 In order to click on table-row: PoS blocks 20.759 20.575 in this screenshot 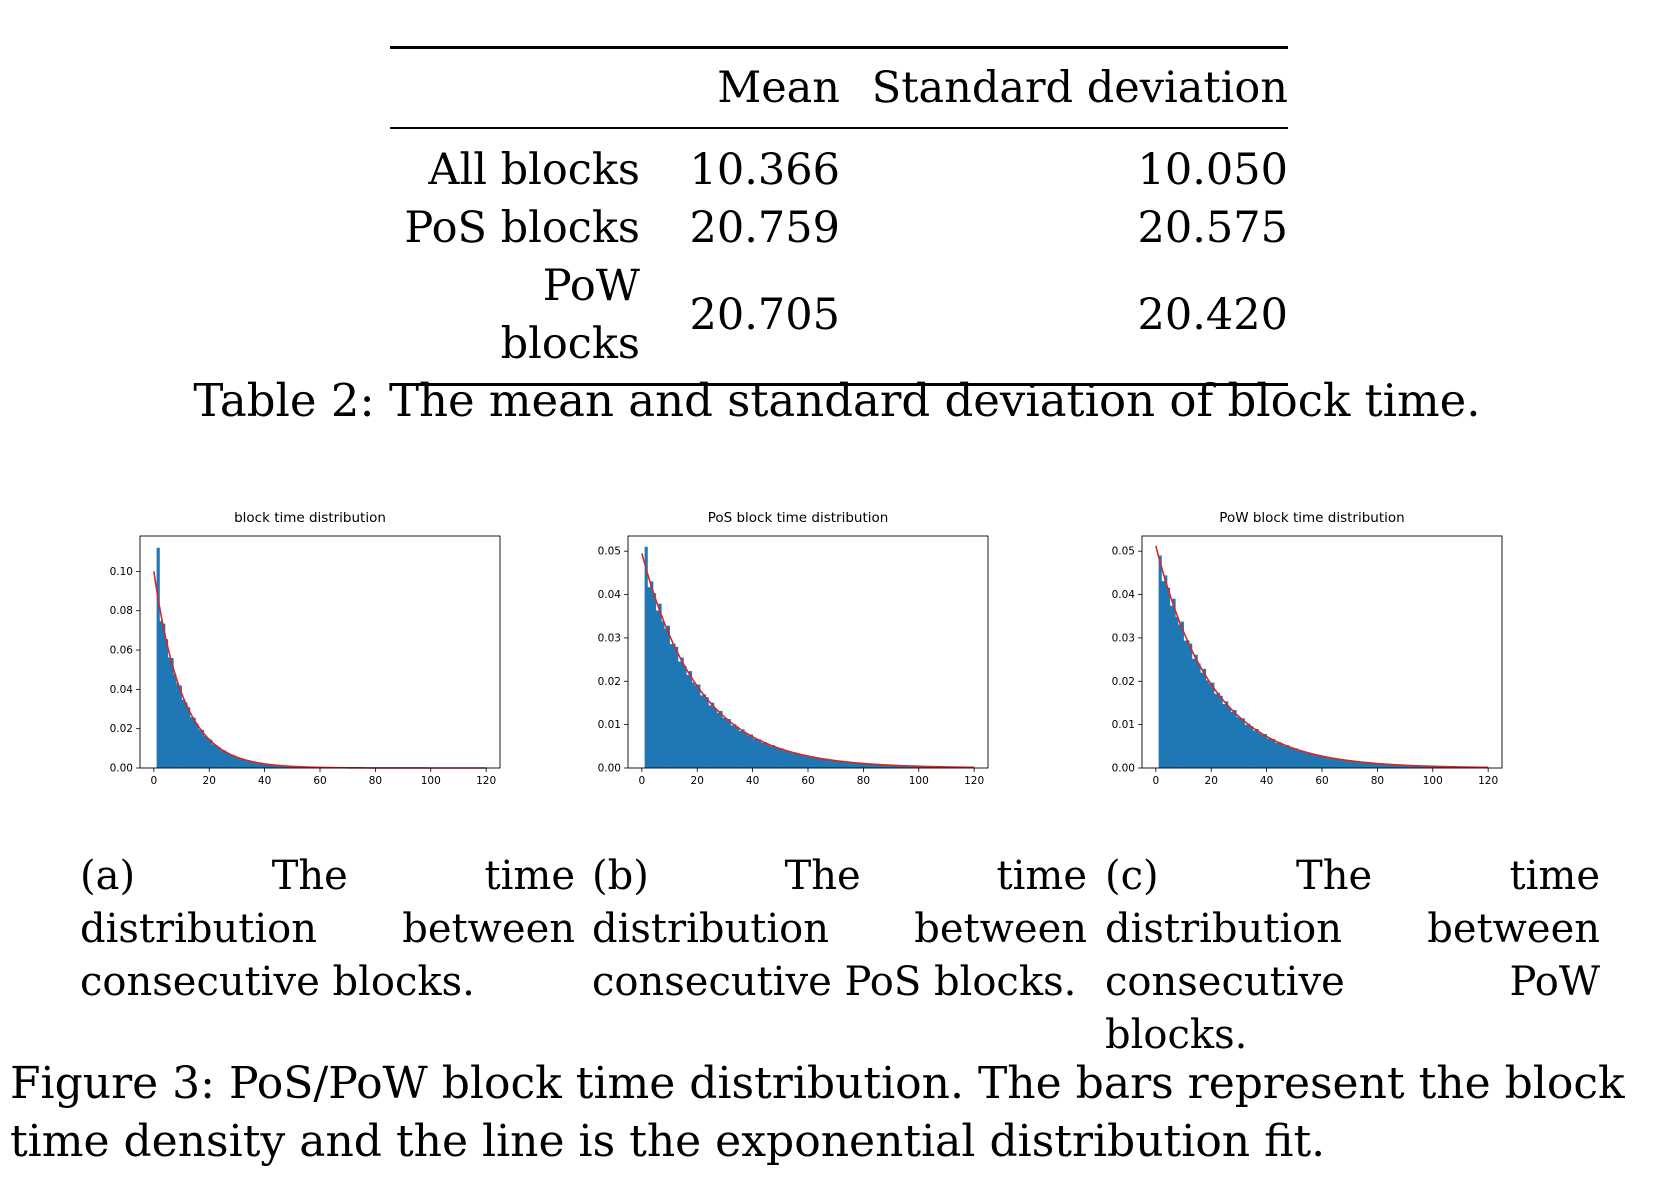, I will do `click(839, 228)`.